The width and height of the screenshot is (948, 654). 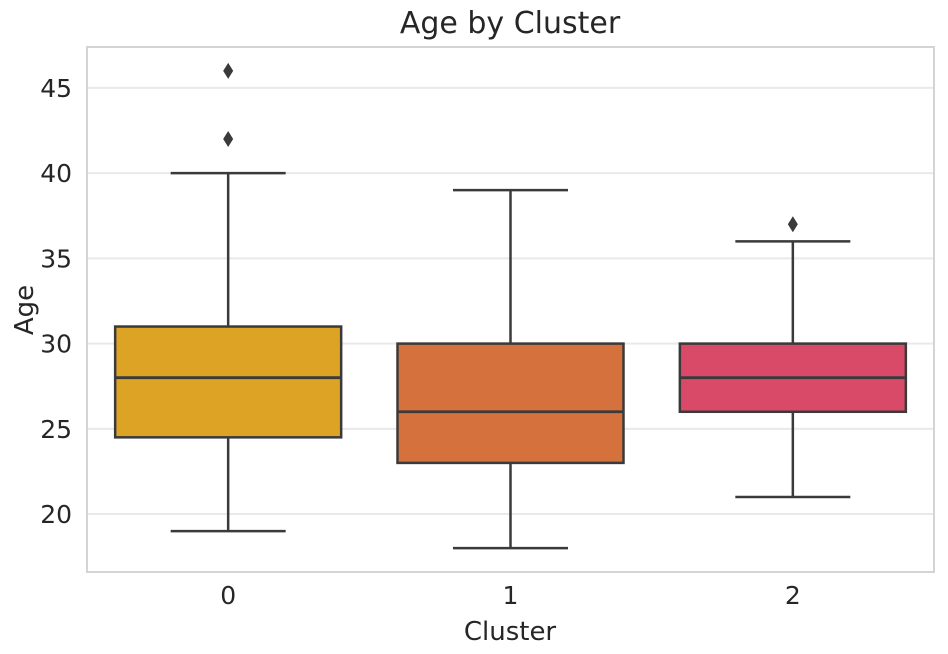 What do you see at coordinates (56, 88) in the screenshot?
I see `y-tick-label: 45` at bounding box center [56, 88].